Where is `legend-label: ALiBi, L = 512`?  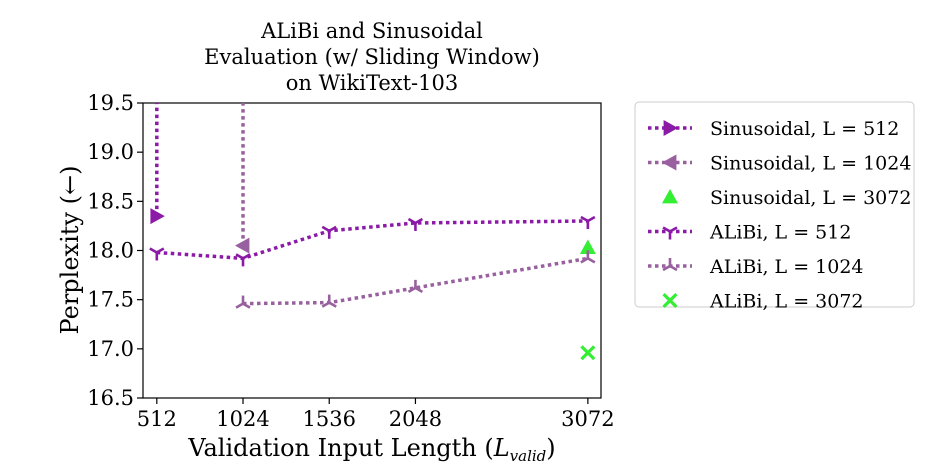 legend-label: ALiBi, L = 512 is located at coordinates (780, 233).